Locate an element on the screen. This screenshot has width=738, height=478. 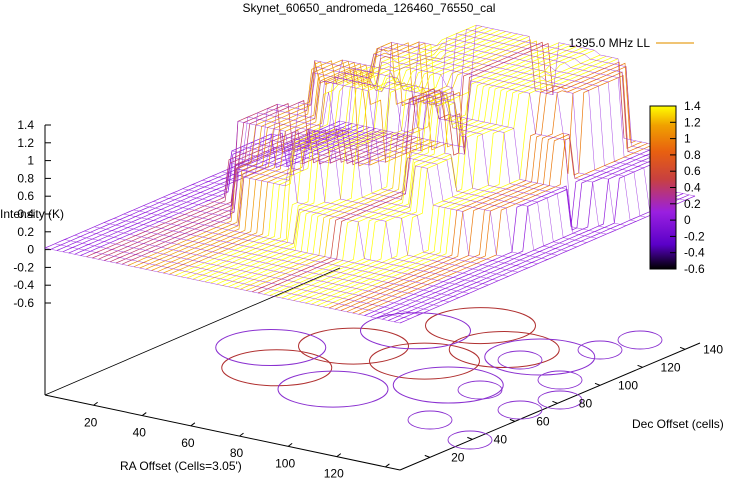
colorbar-tick-label: 1 is located at coordinates (687, 139).